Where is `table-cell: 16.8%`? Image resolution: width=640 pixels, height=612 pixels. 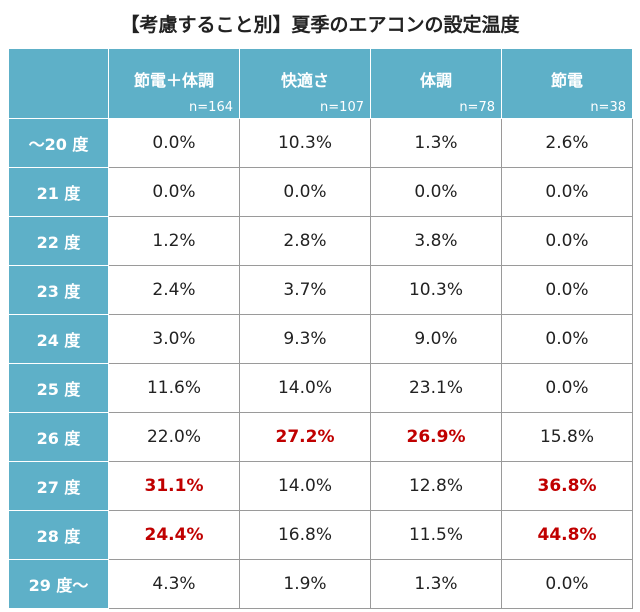 table-cell: 16.8% is located at coordinates (305, 535).